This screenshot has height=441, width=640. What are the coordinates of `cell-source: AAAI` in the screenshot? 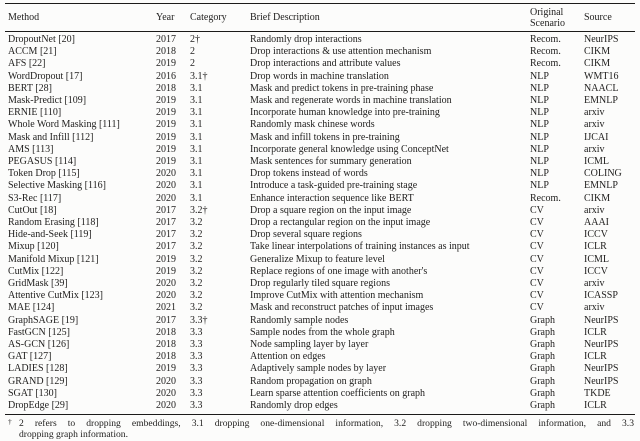 It's located at (596, 223).